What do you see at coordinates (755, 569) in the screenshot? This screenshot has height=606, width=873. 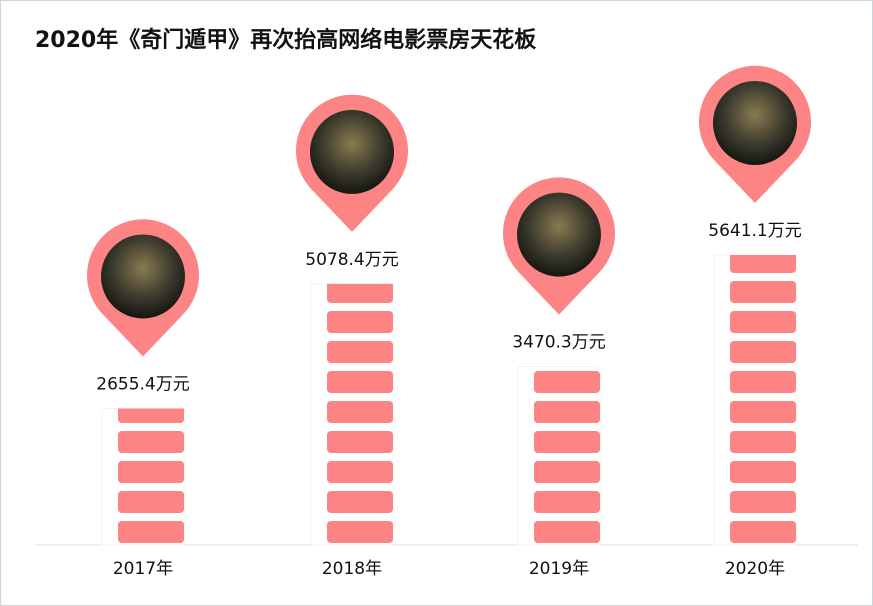 I see `x-tick-label: 2020年` at bounding box center [755, 569].